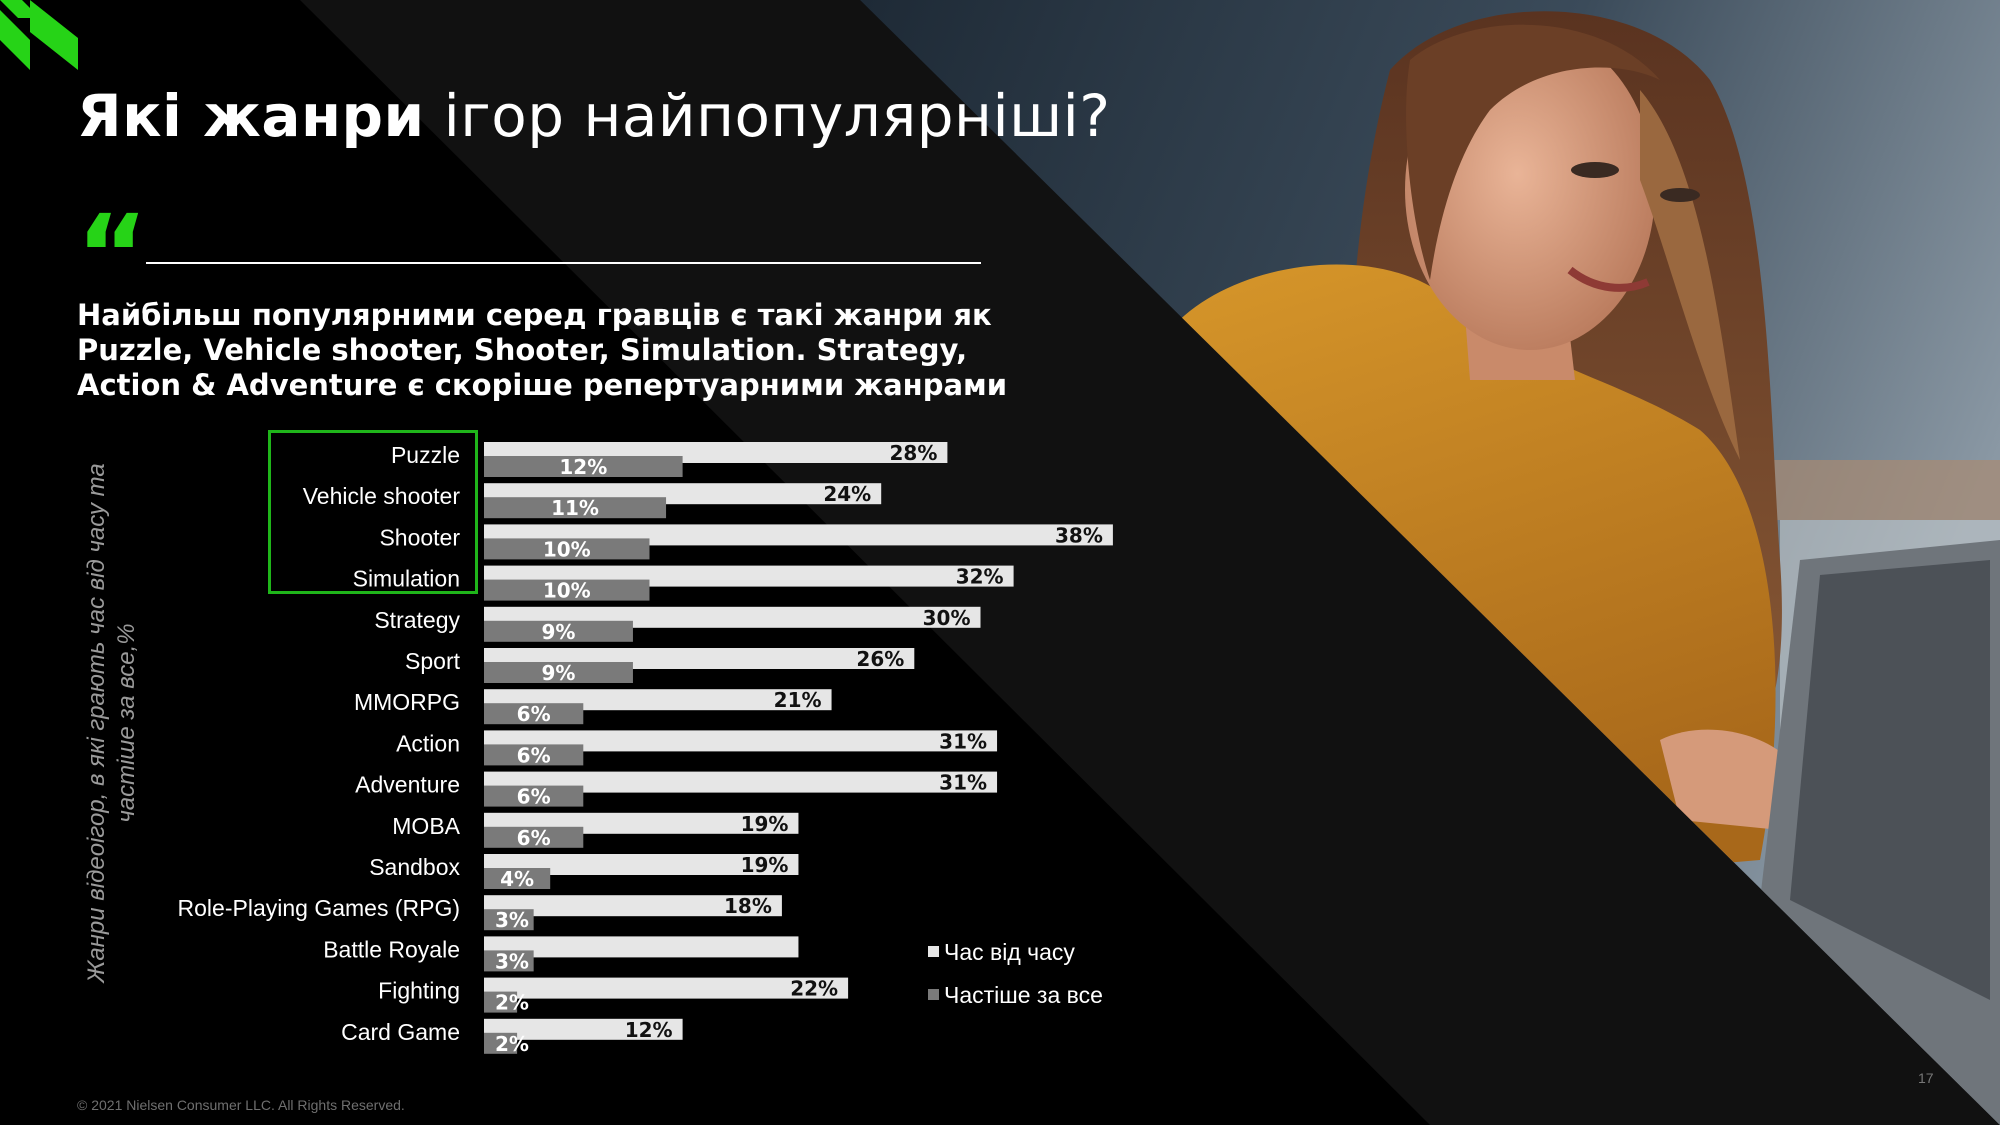 The width and height of the screenshot is (2000, 1125). I want to click on data-label: 30%, so click(947, 618).